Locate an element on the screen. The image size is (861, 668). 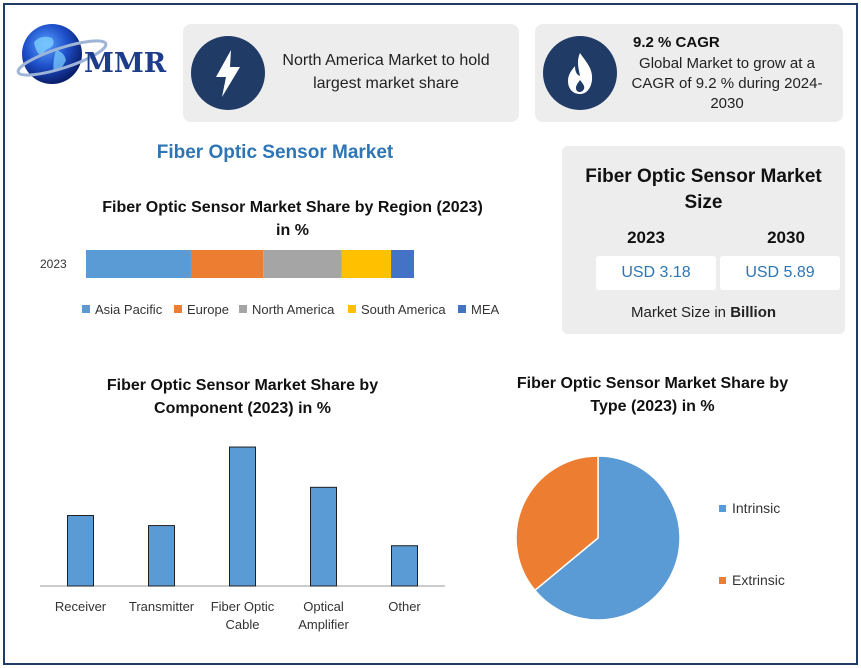
lightning-icon is located at coordinates (228, 73).